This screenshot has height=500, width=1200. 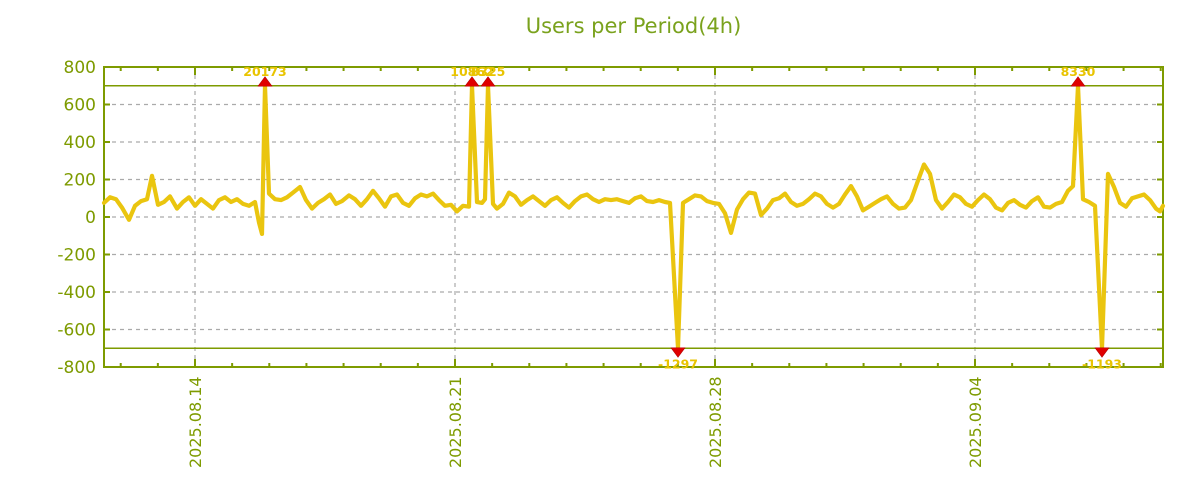 I want to click on y-tick-label: 600, so click(x=80, y=106).